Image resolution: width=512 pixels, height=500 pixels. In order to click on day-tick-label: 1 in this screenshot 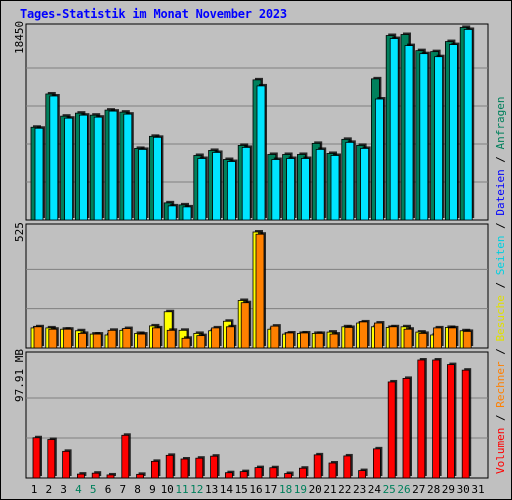, I will do `click(34, 489)`.